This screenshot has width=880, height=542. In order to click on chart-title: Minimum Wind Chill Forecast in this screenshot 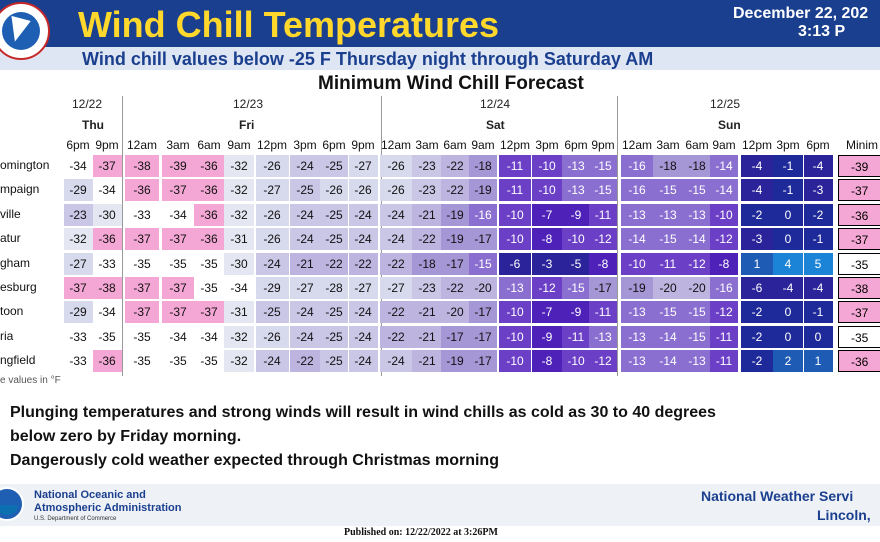, I will do `click(451, 83)`.